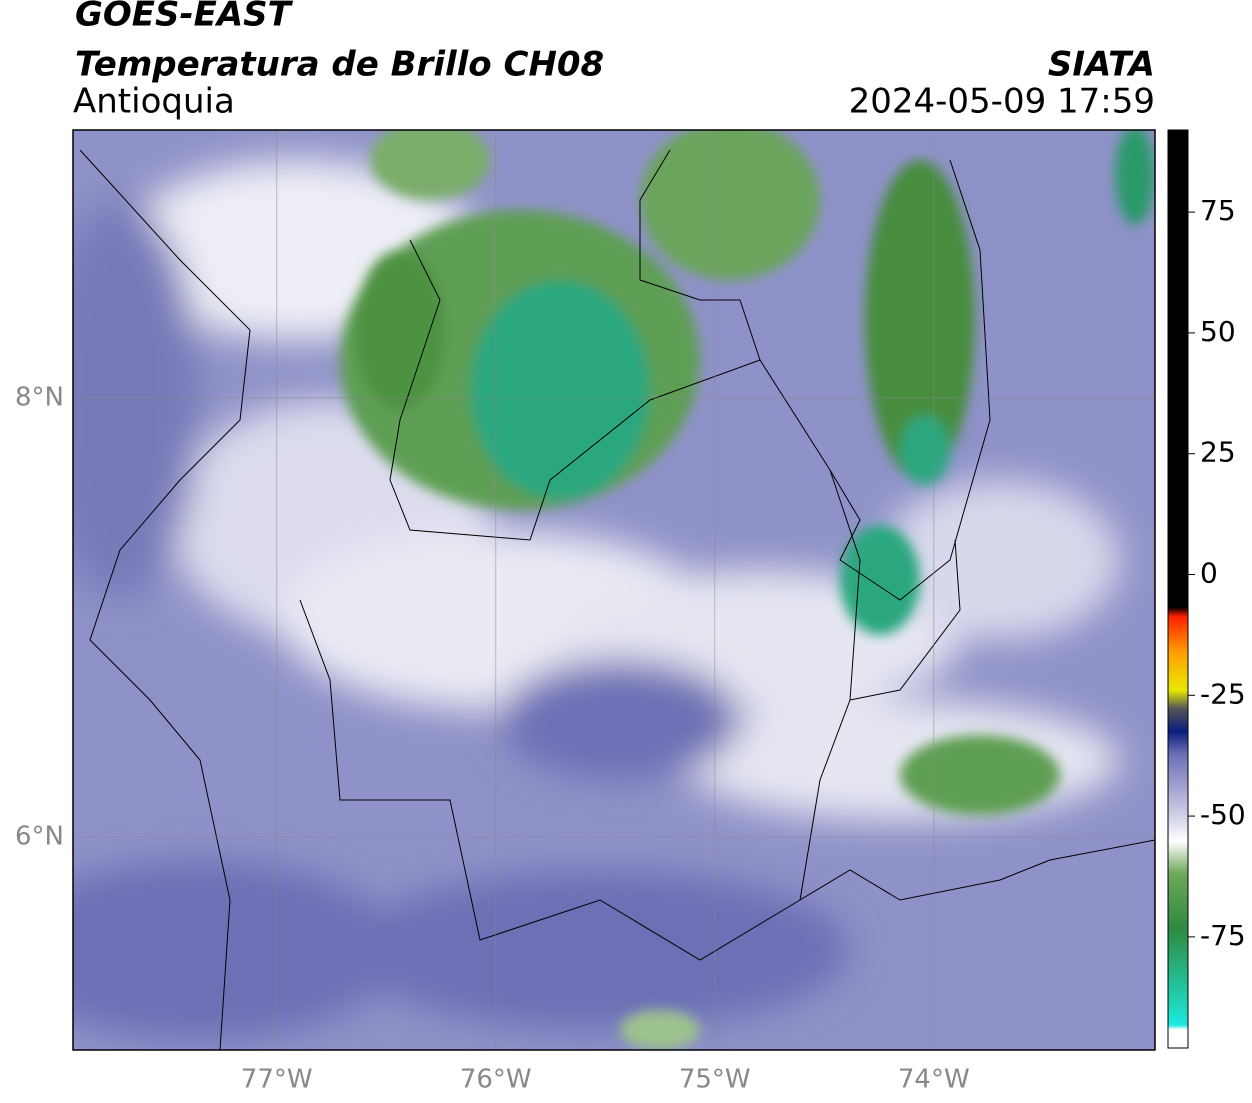  I want to click on title: Temperatura de Brillo CH08, so click(339, 65).